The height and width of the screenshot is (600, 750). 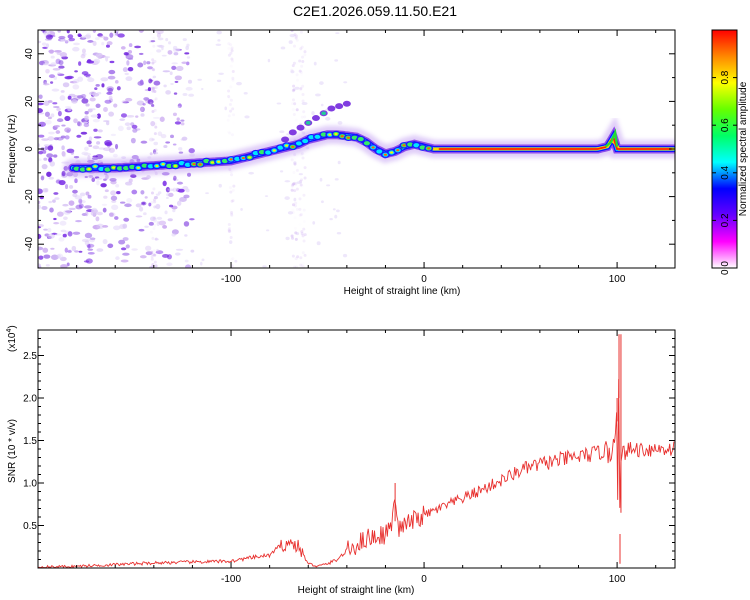 I want to click on snr-y-tick-label: 0.5, so click(x=30, y=526).